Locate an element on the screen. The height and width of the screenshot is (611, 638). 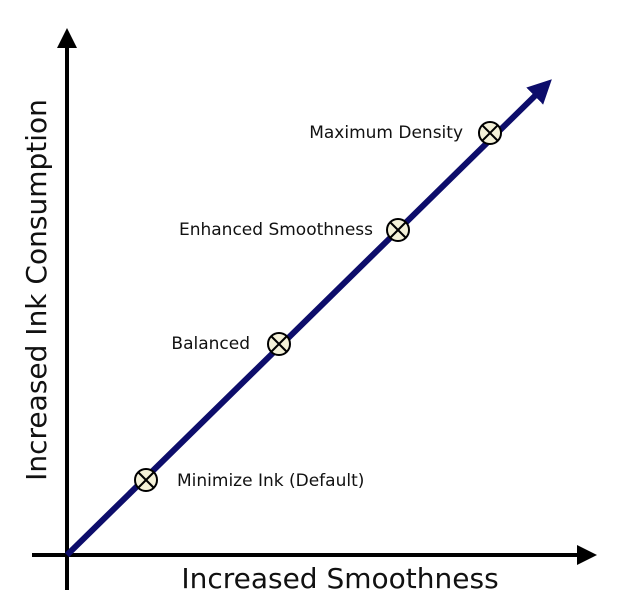
node-label: Enhanced Smoothness is located at coordinates (276, 230).